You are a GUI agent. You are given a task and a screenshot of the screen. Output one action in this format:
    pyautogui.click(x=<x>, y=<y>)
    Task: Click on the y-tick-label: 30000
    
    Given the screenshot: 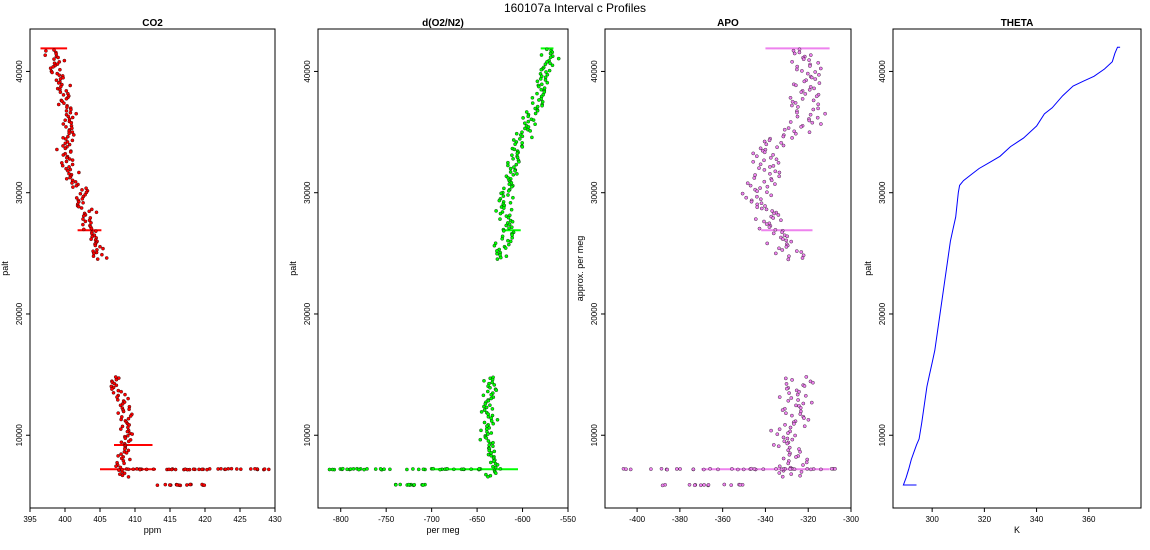 What is the action you would take?
    pyautogui.click(x=594, y=192)
    